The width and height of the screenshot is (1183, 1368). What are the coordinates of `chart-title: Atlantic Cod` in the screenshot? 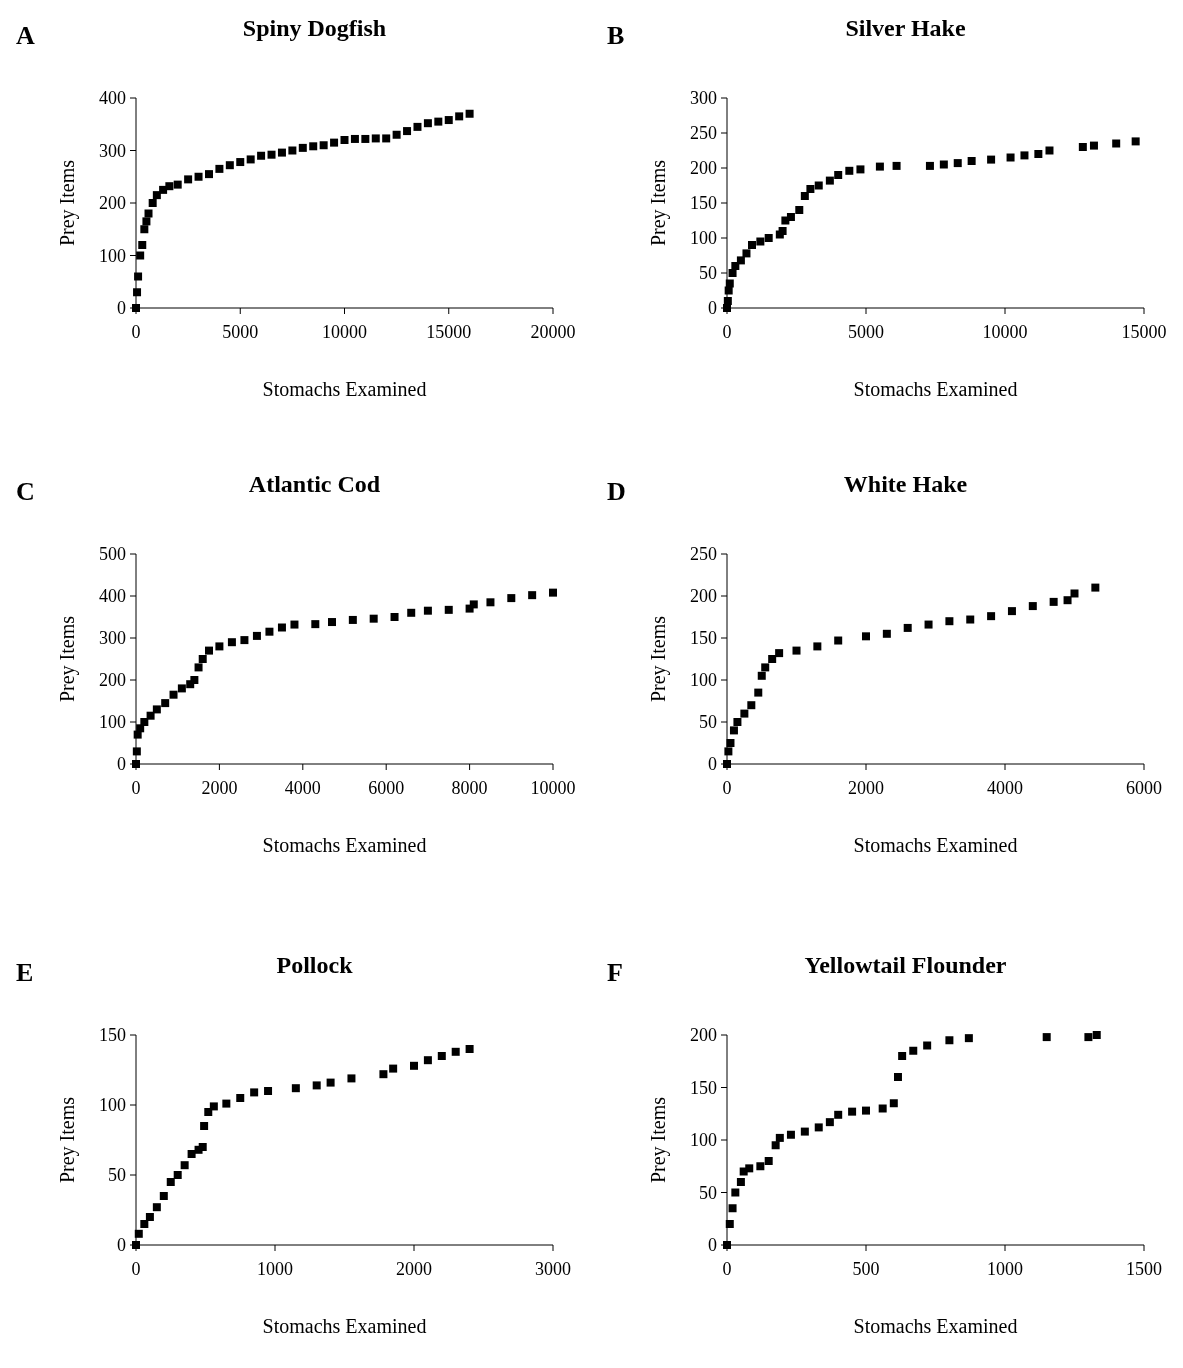 It's located at (314, 484).